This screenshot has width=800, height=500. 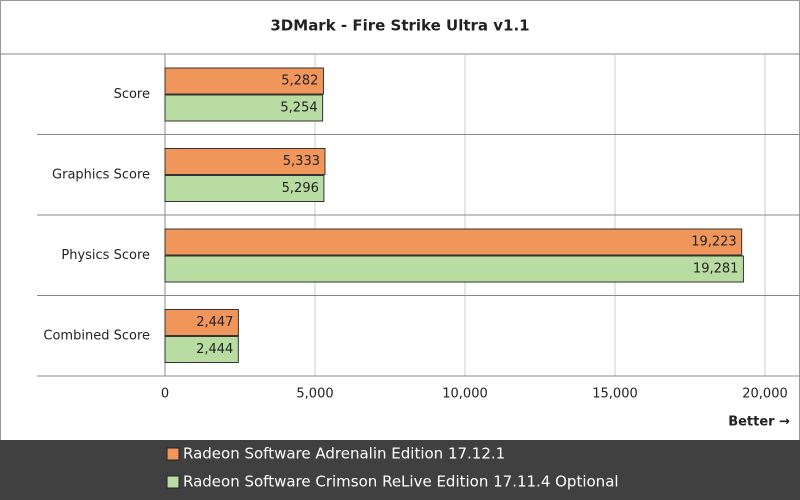 What do you see at coordinates (105, 255) in the screenshot?
I see `y-tick-label: Physics Score` at bounding box center [105, 255].